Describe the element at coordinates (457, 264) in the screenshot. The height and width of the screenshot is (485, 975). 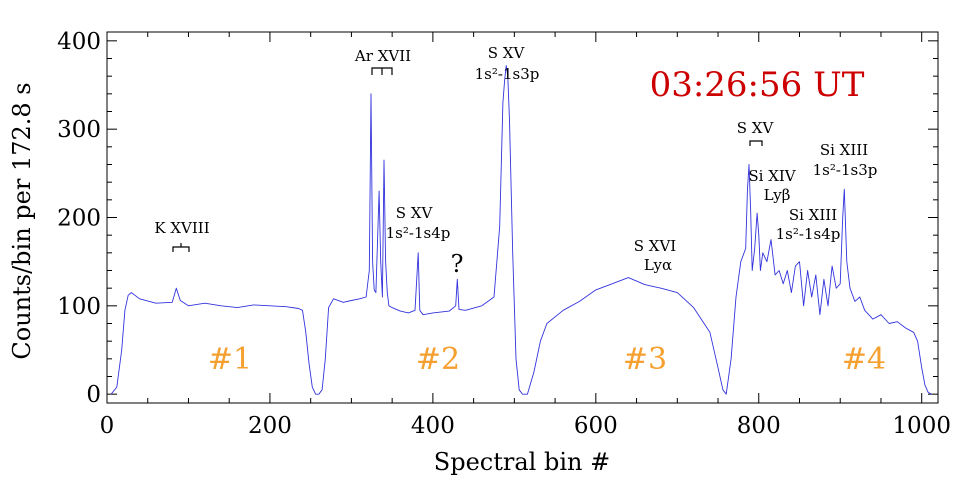
I see `annotation-unknown-line: ?` at that location.